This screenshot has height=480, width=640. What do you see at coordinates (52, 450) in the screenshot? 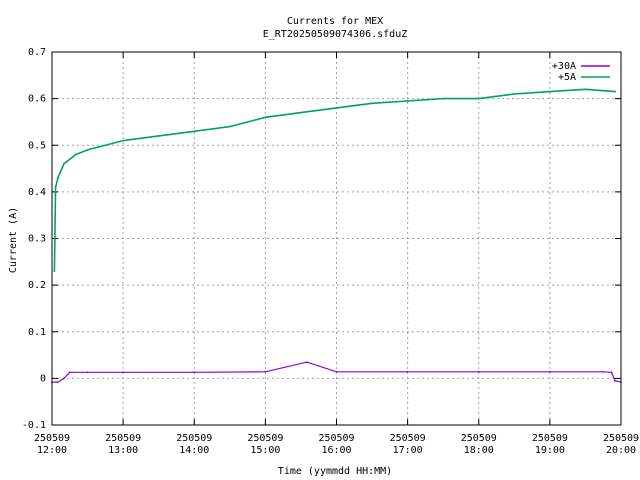
I see `x-tick-label-time: 12:00` at bounding box center [52, 450].